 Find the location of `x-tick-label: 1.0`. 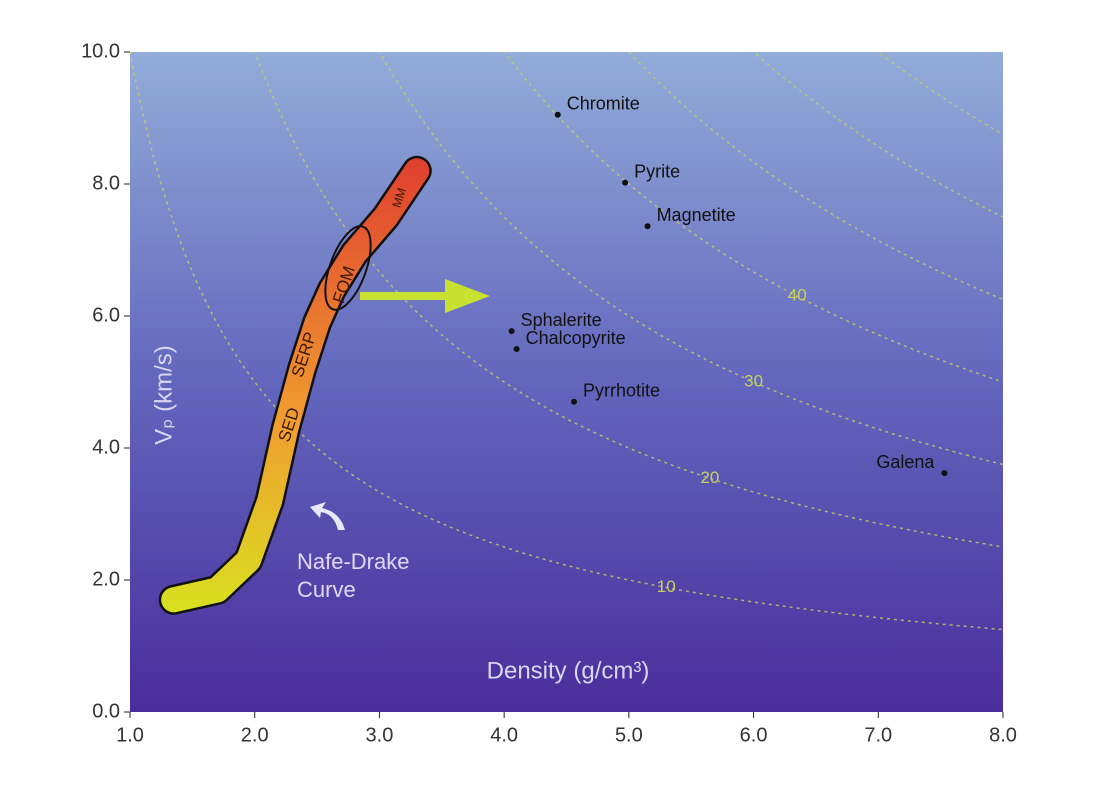

x-tick-label: 1.0 is located at coordinates (130, 735).